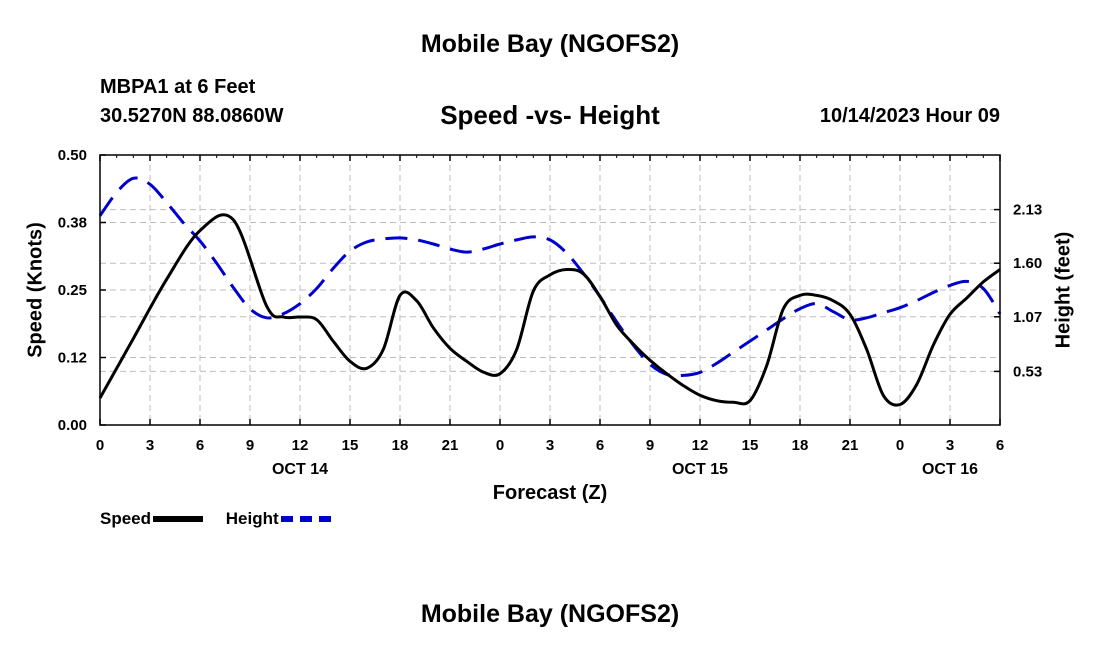  I want to click on legend-item-speed: Speed, so click(152, 519).